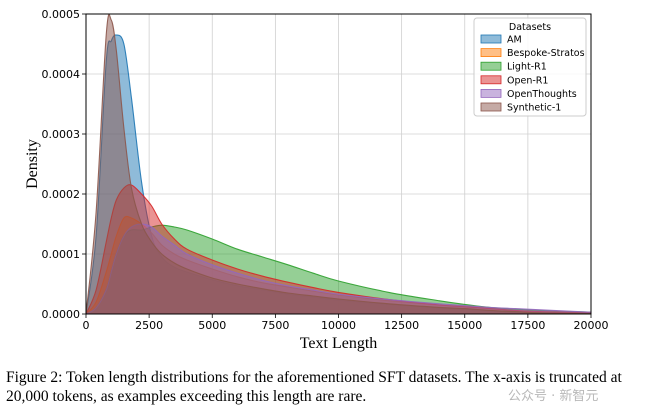 This screenshot has height=416, width=660. I want to click on legend-label-open-r1: Open-R1, so click(527, 80).